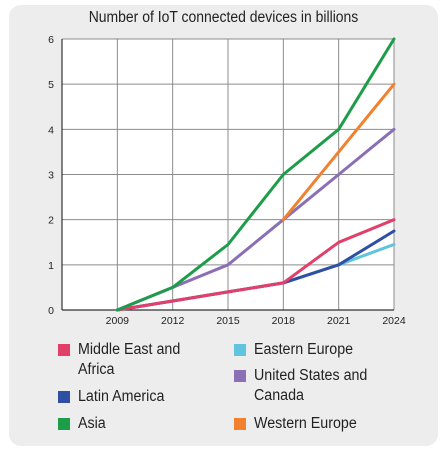 This screenshot has height=454, width=447. I want to click on x-tick-label: 2024, so click(394, 321).